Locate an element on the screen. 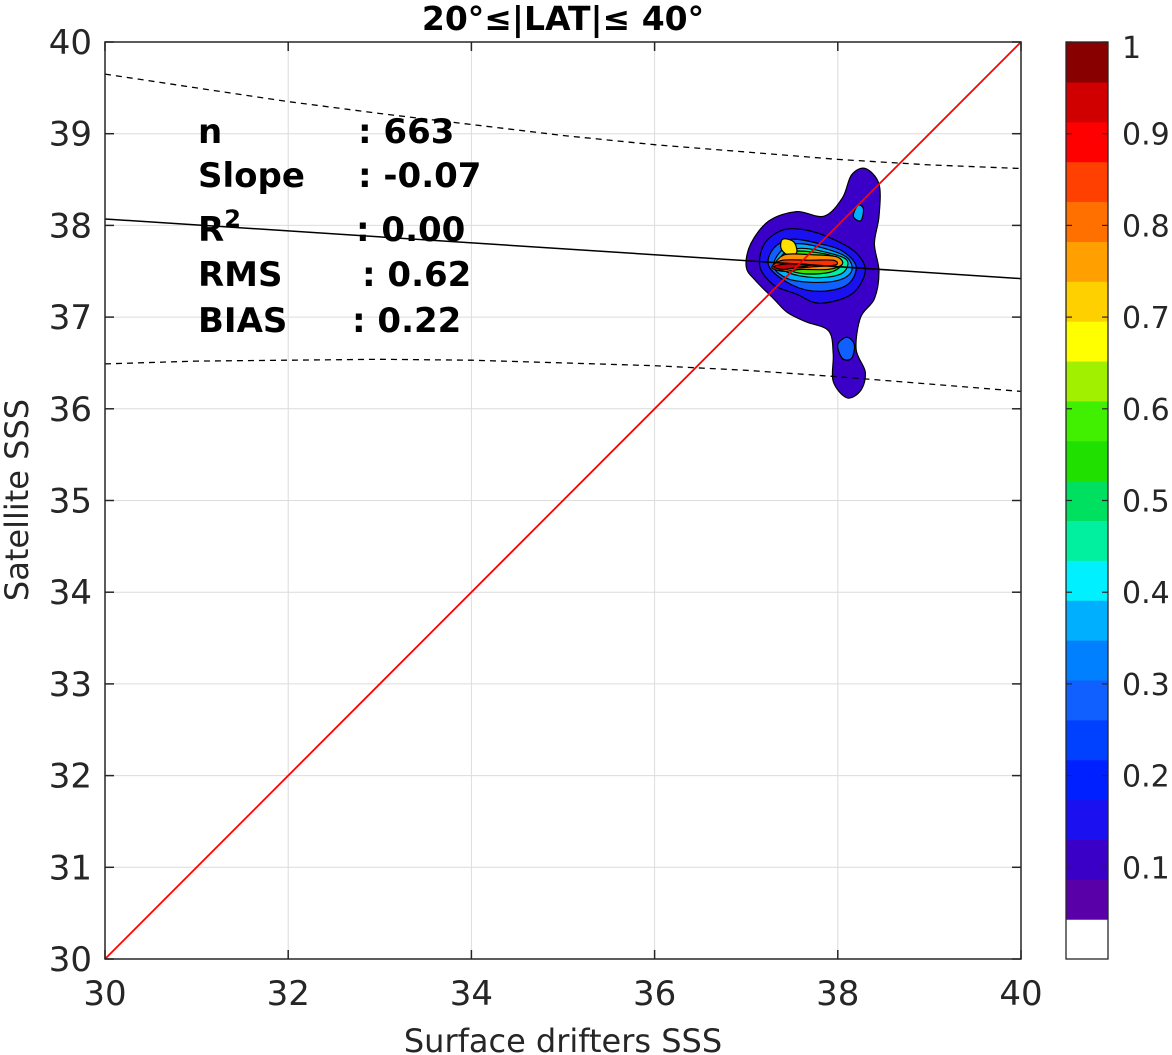 This screenshot has width=1172, height=1055. stats-value: : 0.62 is located at coordinates (416, 275).